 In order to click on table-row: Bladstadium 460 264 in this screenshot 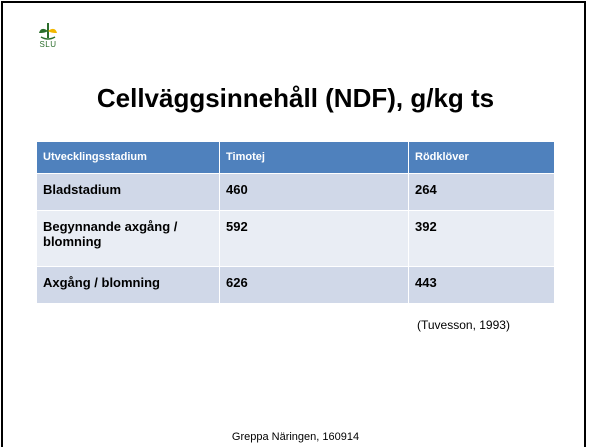, I will do `click(296, 192)`.